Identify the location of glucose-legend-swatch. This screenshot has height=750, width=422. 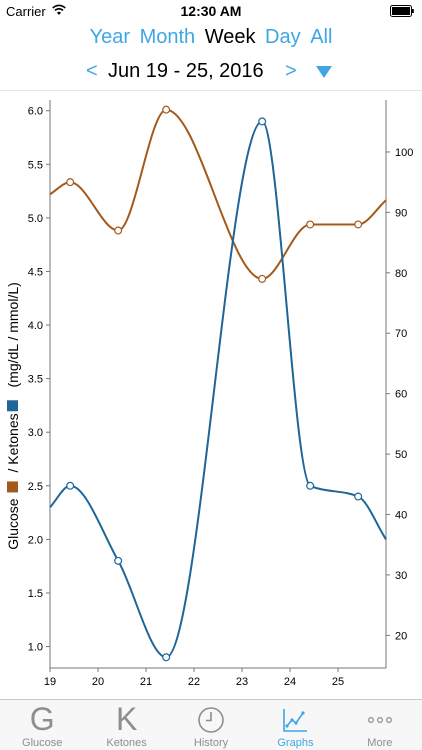
(12, 487).